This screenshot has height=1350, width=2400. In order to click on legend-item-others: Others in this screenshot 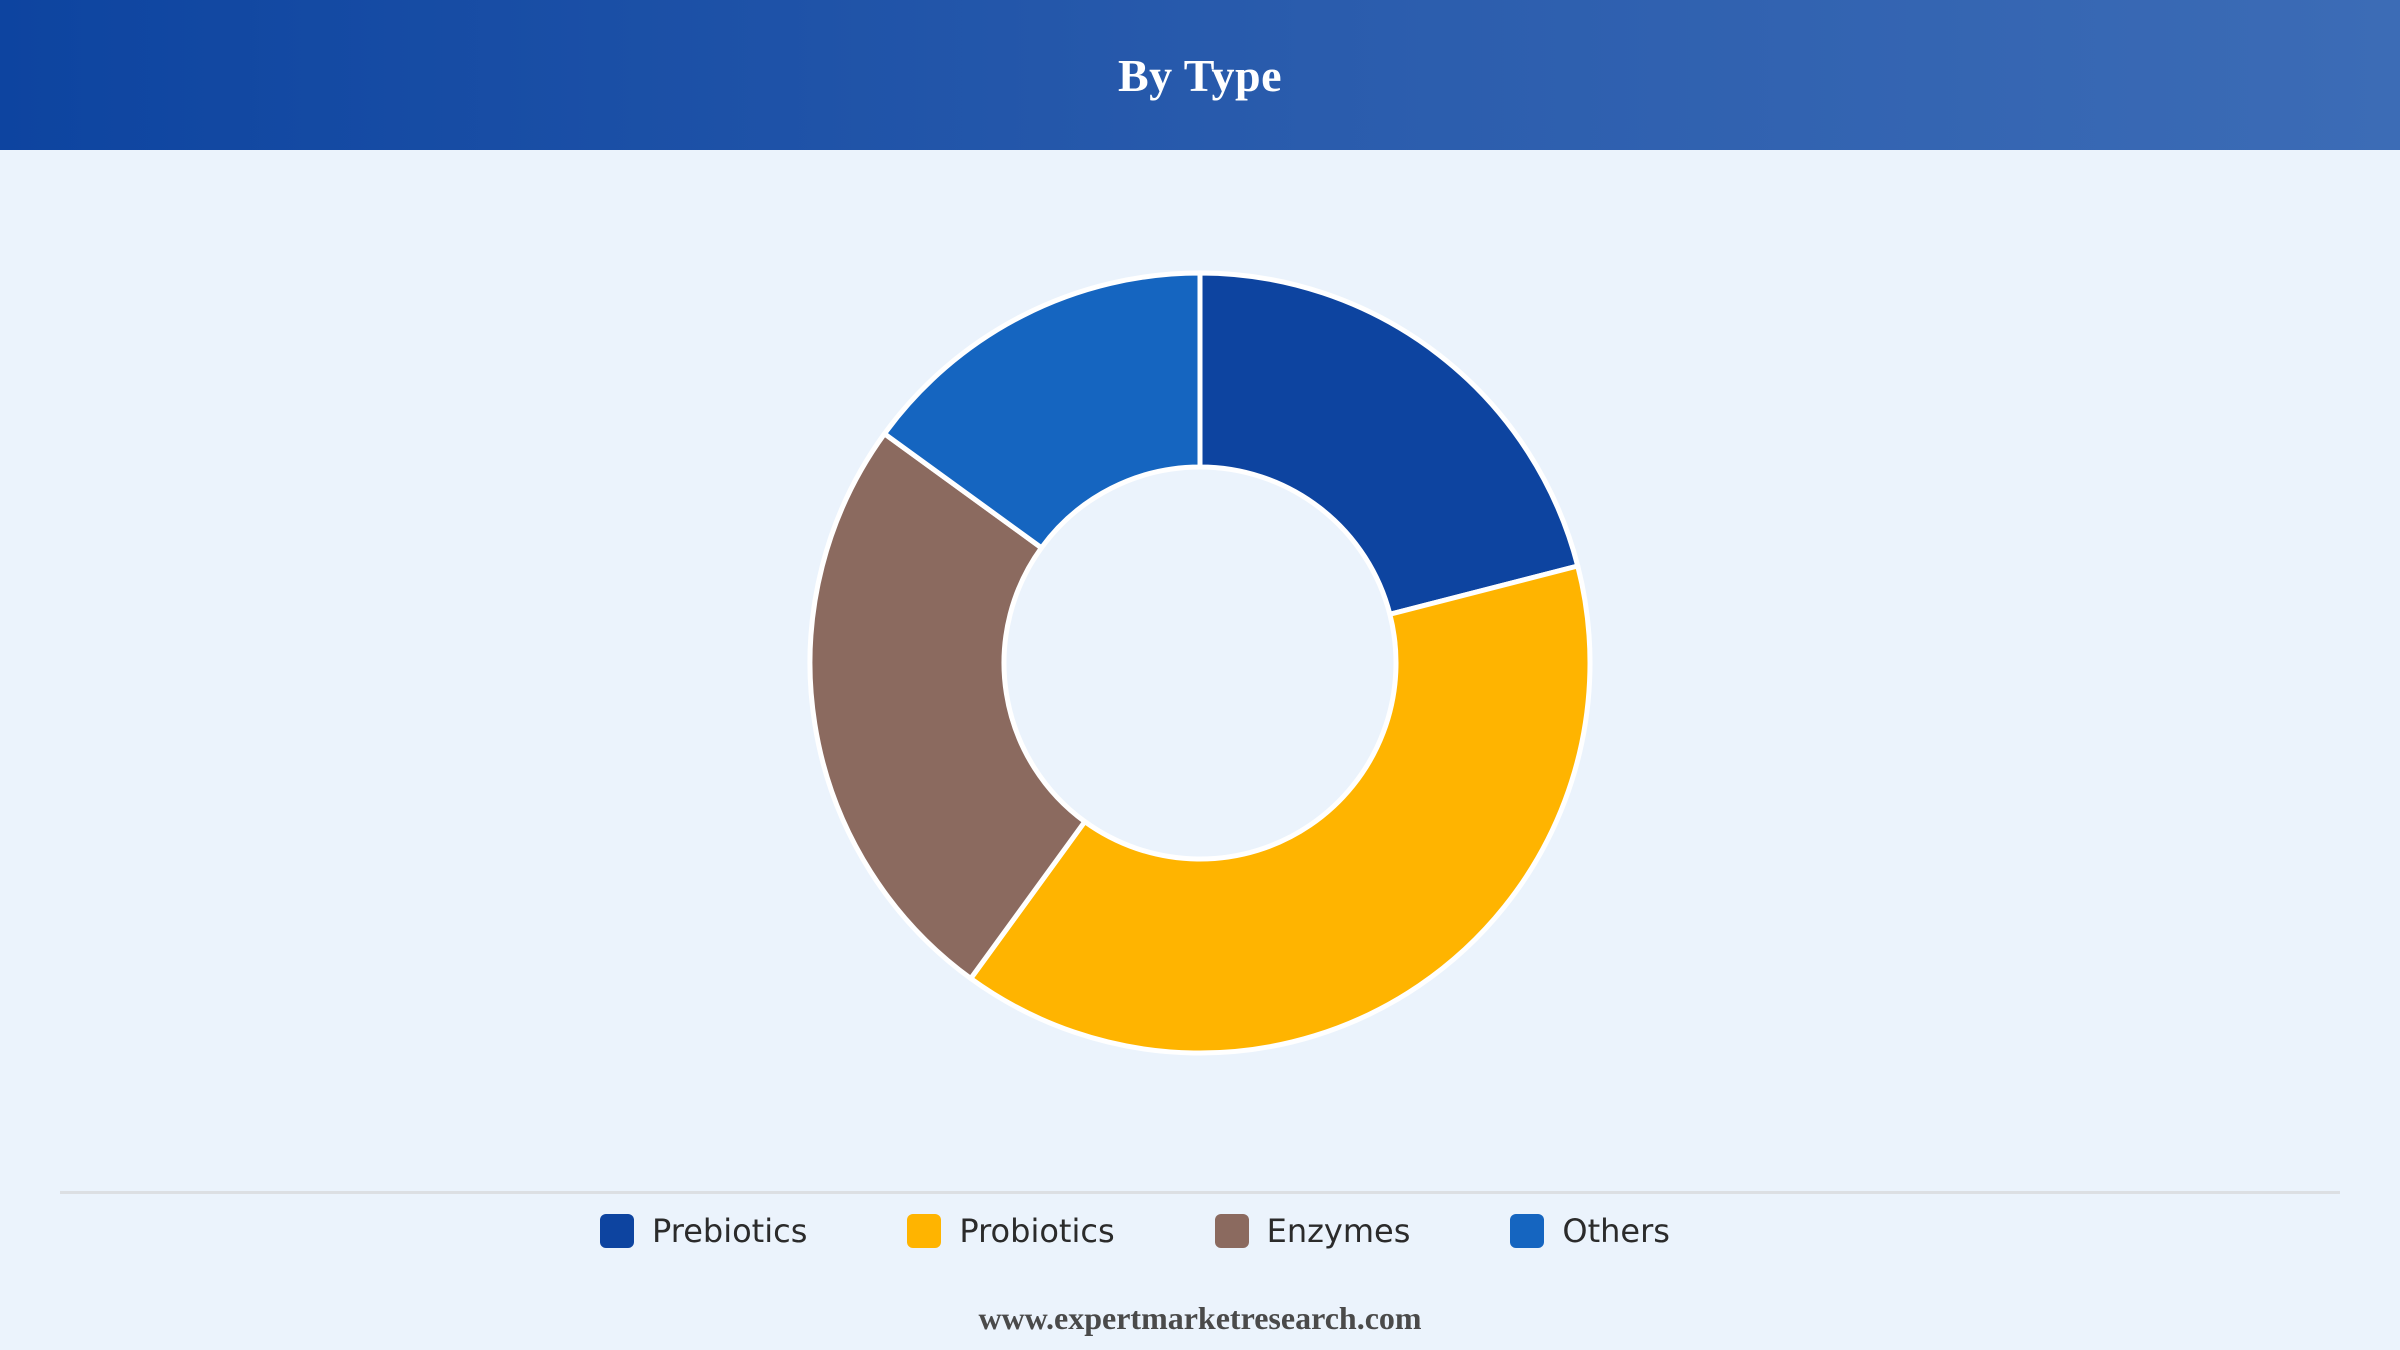, I will do `click(1590, 1231)`.